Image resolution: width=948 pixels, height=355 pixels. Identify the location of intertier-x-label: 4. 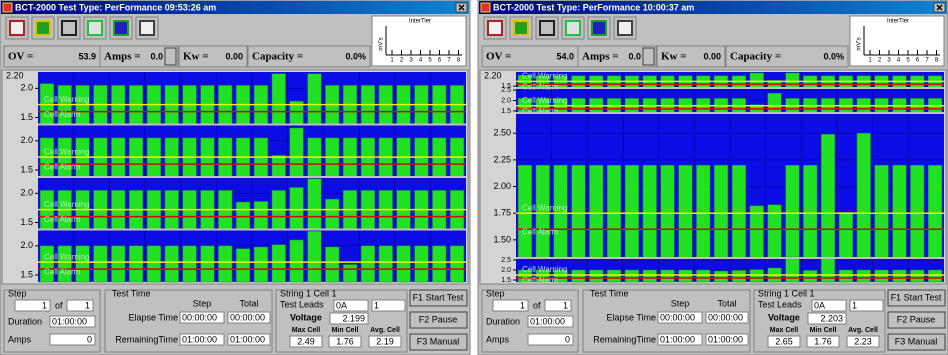
(899, 61).